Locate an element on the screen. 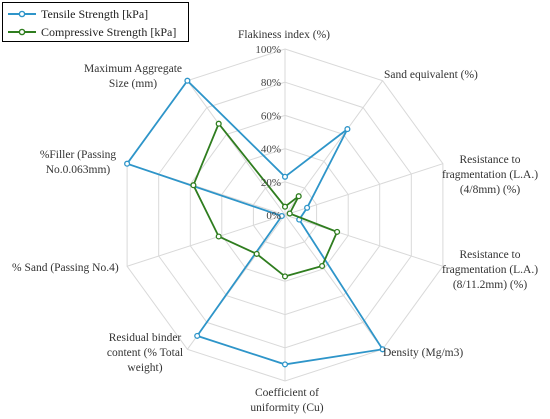 The image size is (550, 419). tick-label-20: 20% is located at coordinates (271, 183).